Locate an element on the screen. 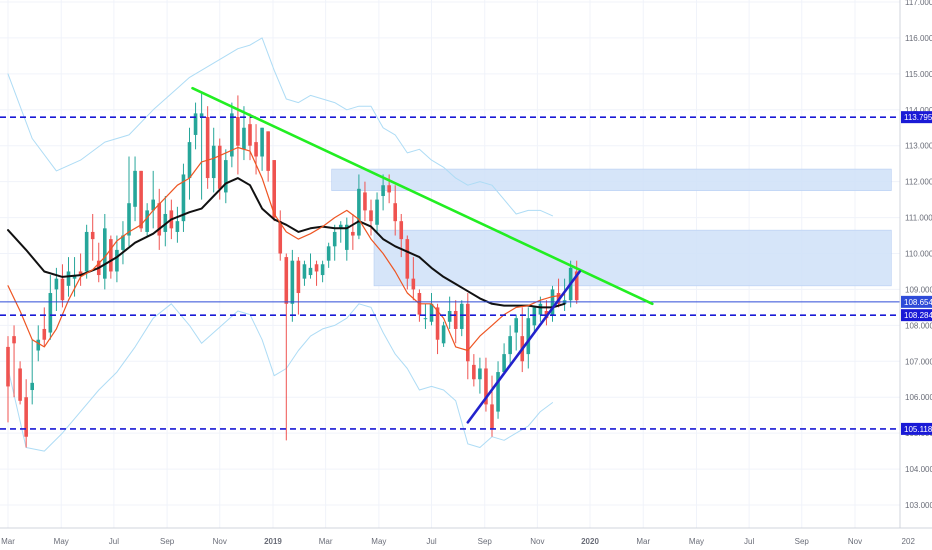 The image size is (932, 550). time-axis-bg is located at coordinates (466, 539).